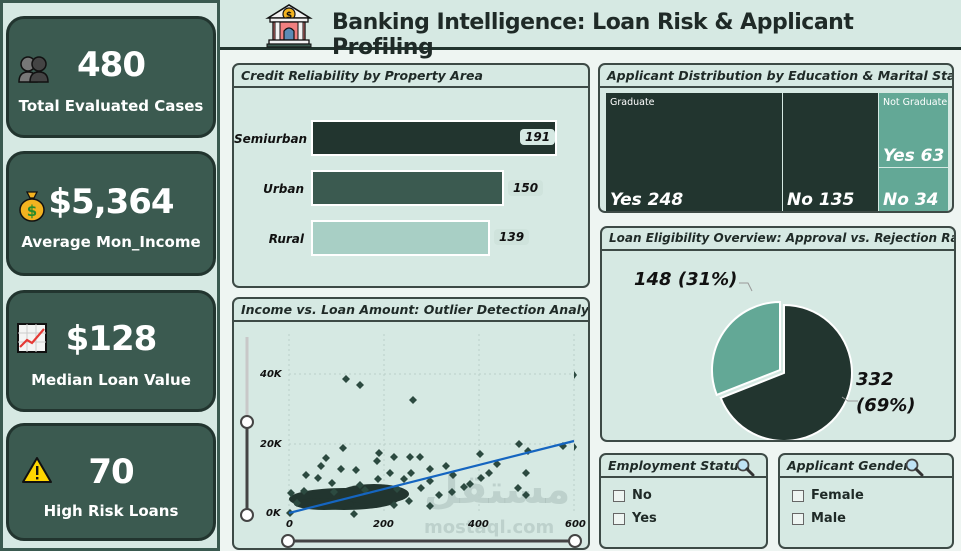  What do you see at coordinates (512, 237) in the screenshot?
I see `bar-value: 139` at bounding box center [512, 237].